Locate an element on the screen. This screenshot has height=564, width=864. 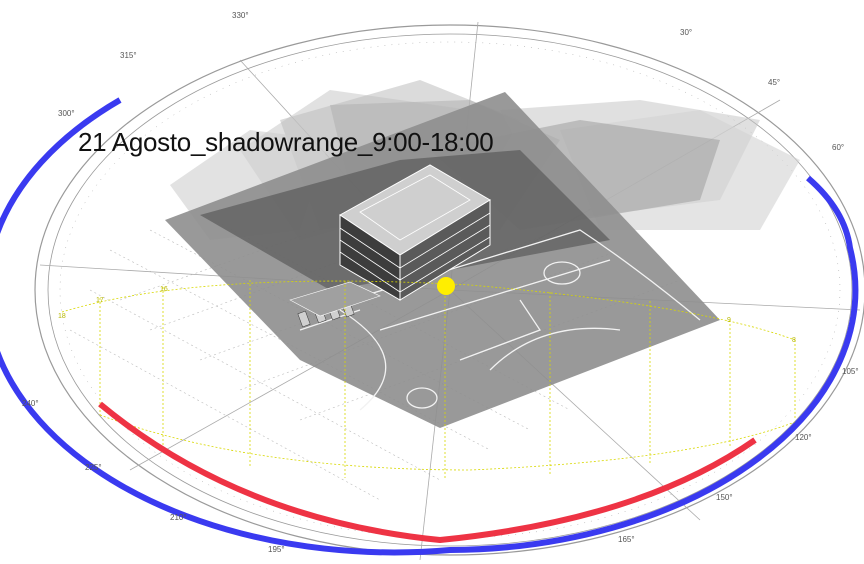
svg-text: 30° is located at coordinates (686, 32).